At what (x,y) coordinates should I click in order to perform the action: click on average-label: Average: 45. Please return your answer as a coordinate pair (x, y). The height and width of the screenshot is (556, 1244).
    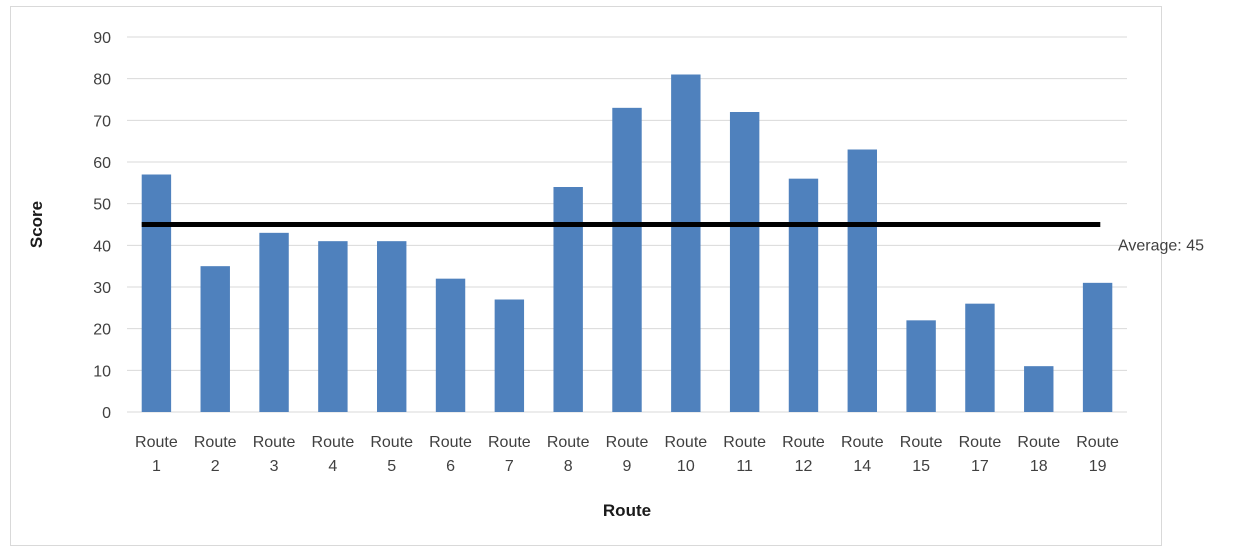
    Looking at the image, I should click on (1161, 246).